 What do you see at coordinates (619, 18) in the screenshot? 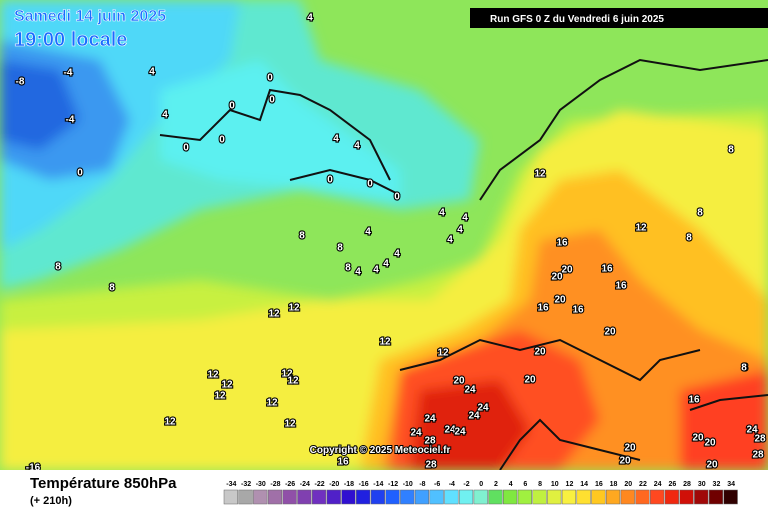
I see `run-box` at bounding box center [619, 18].